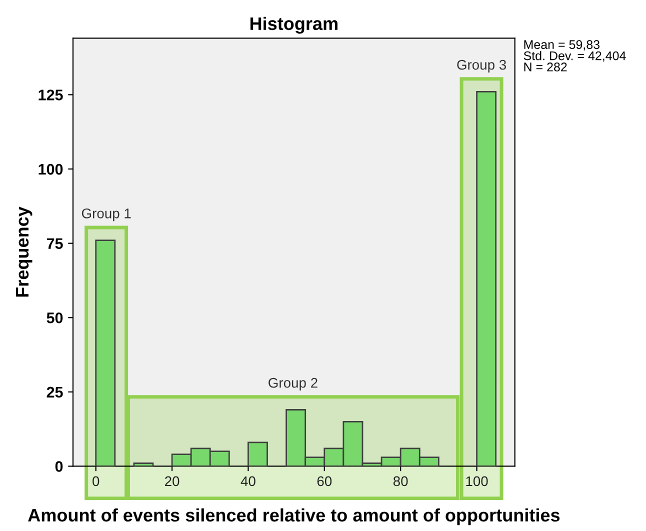 Image resolution: width=646 pixels, height=531 pixels. I want to click on x-tick-label: 100, so click(477, 481).